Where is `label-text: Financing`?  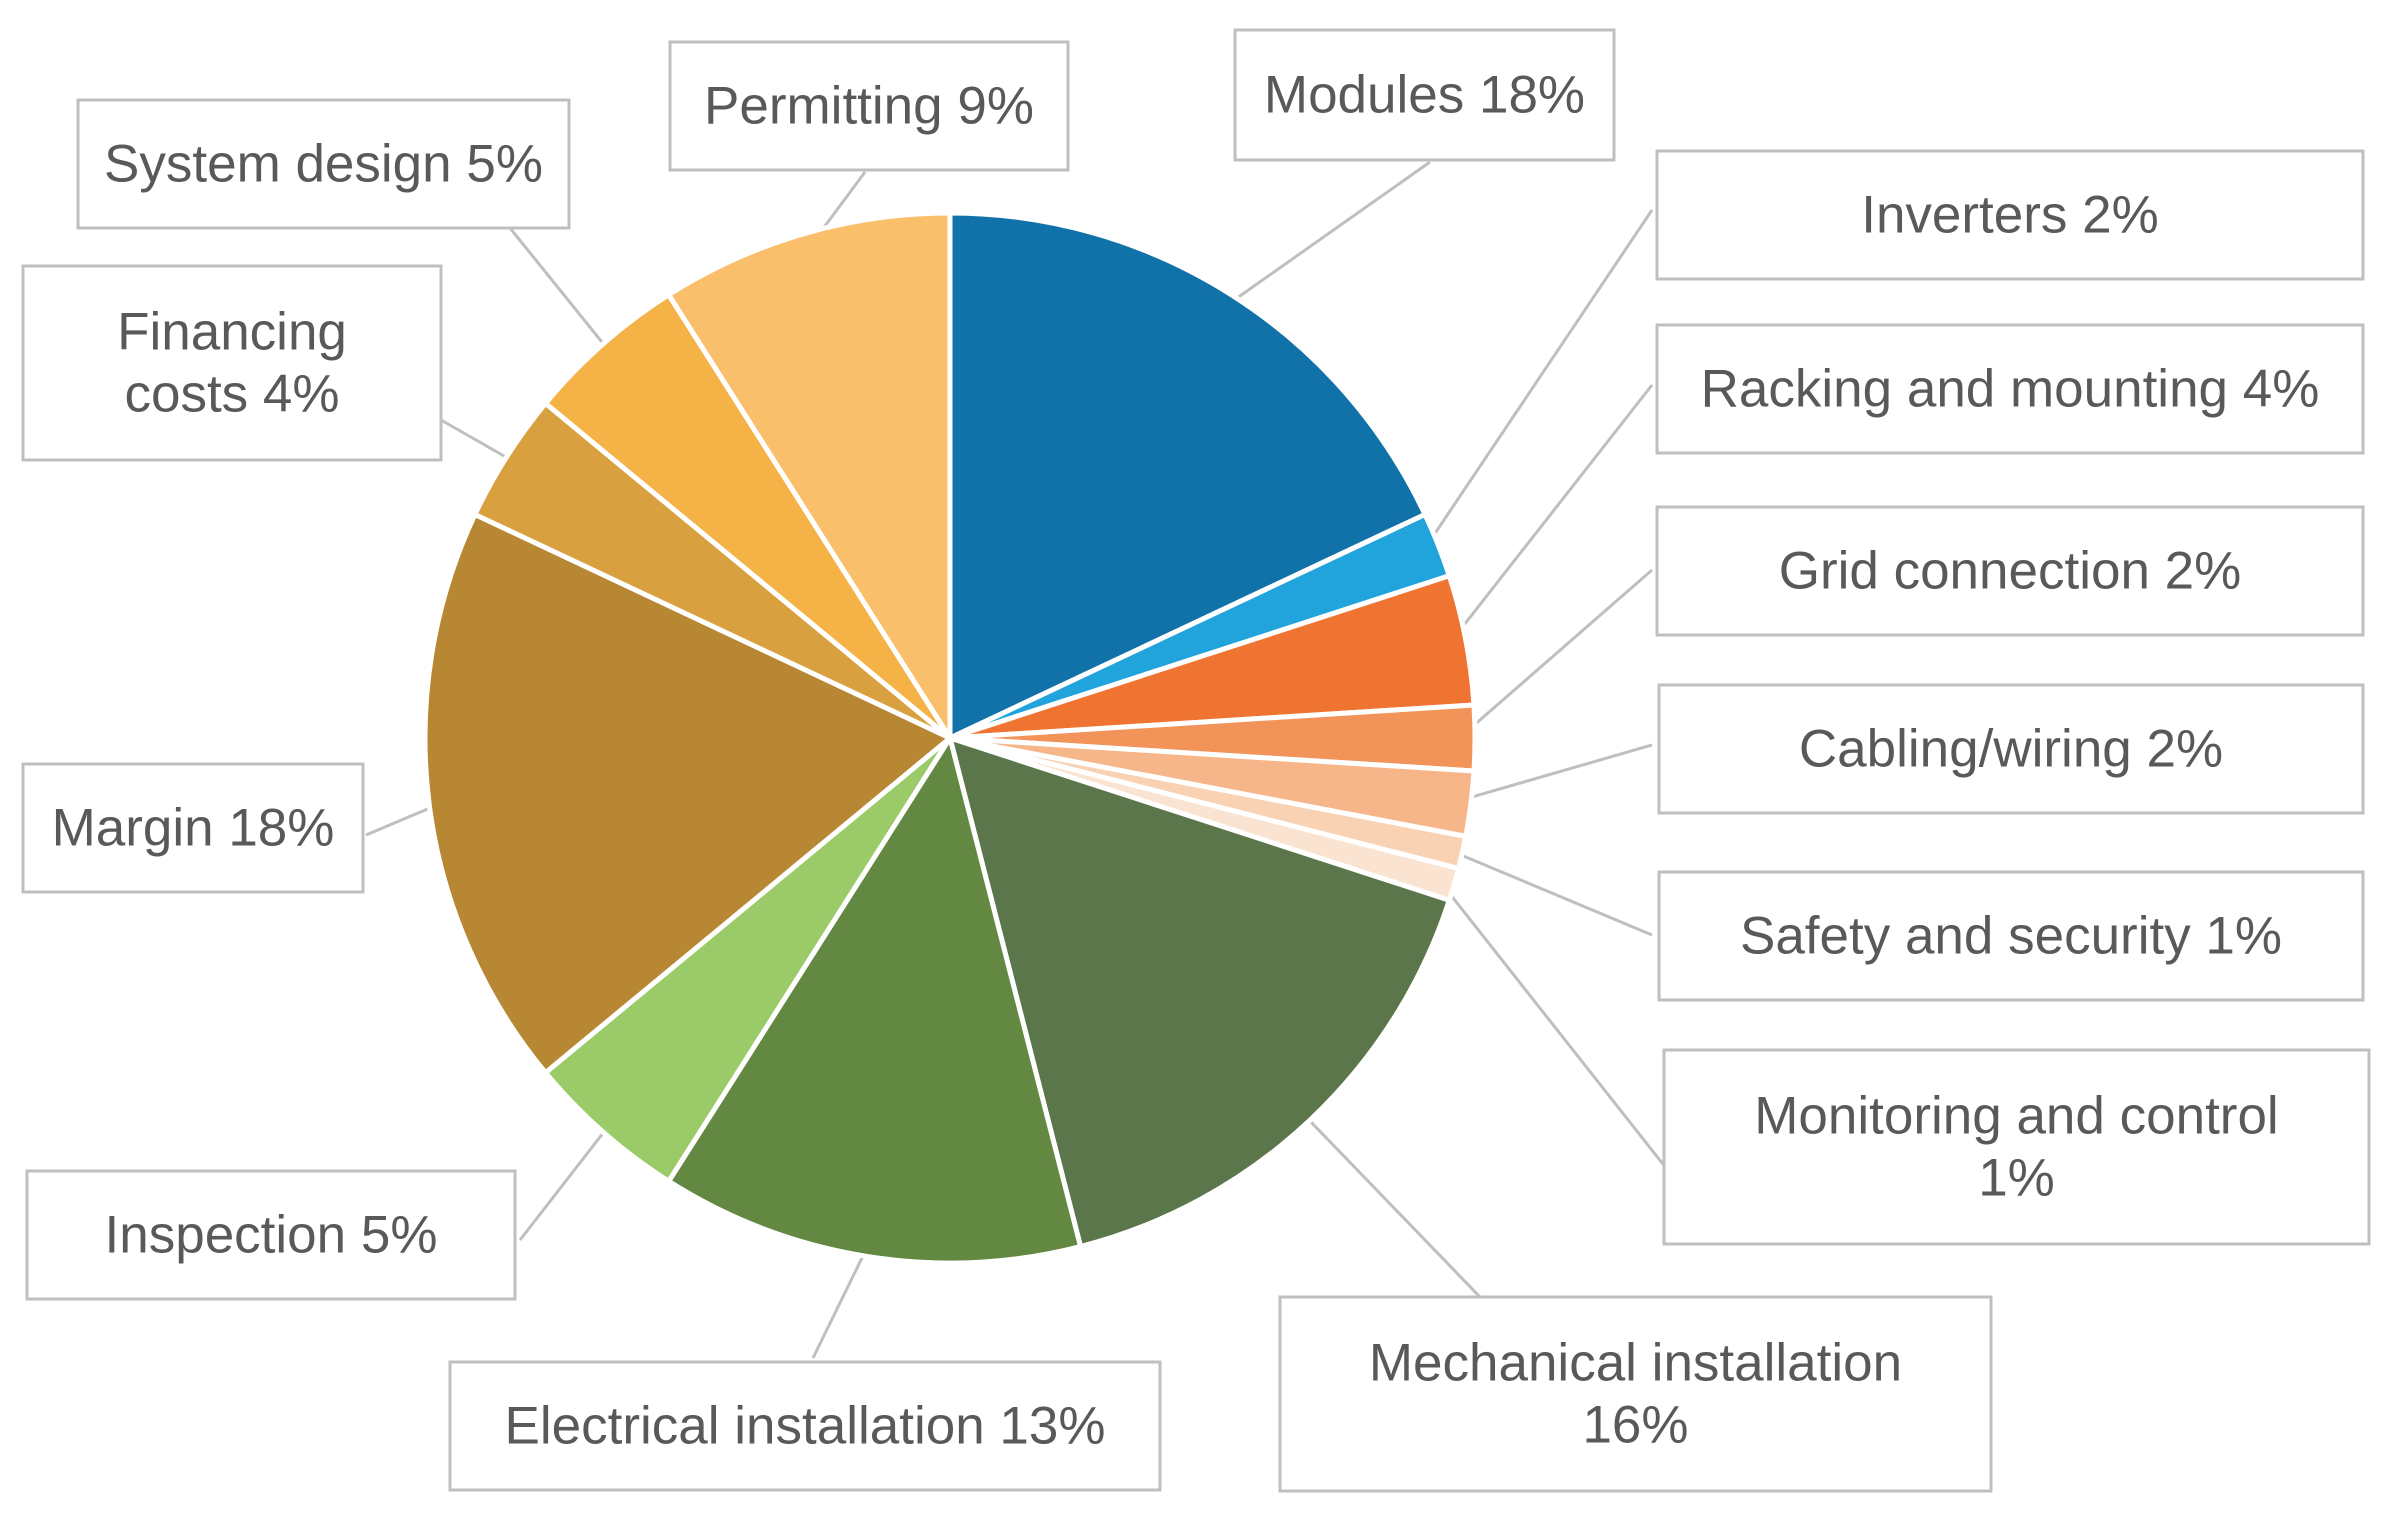 label-text: Financing is located at coordinates (232, 332).